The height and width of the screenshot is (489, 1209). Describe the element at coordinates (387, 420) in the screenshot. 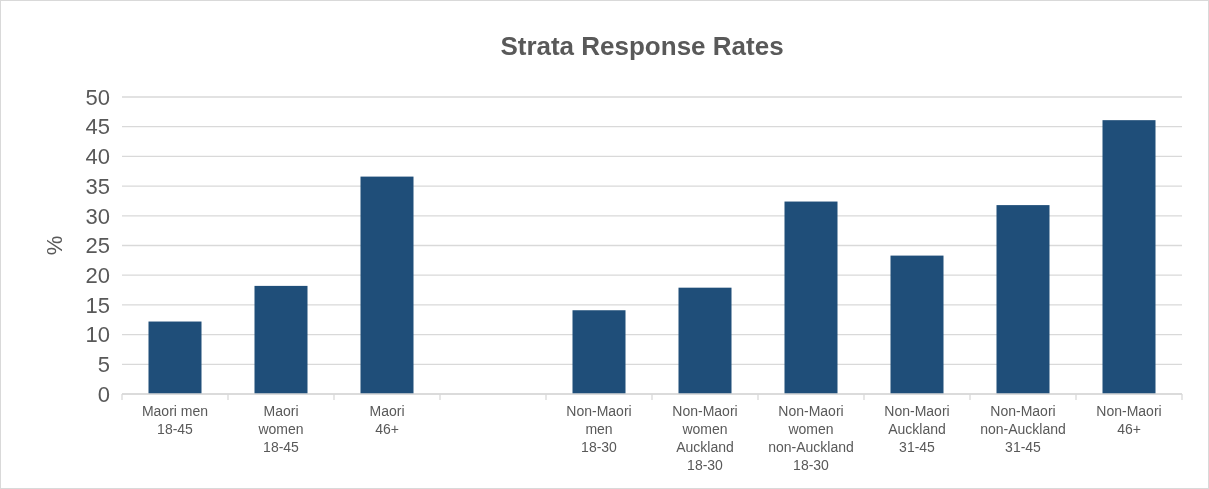

I see `x-tick-label: Maori 46+` at that location.